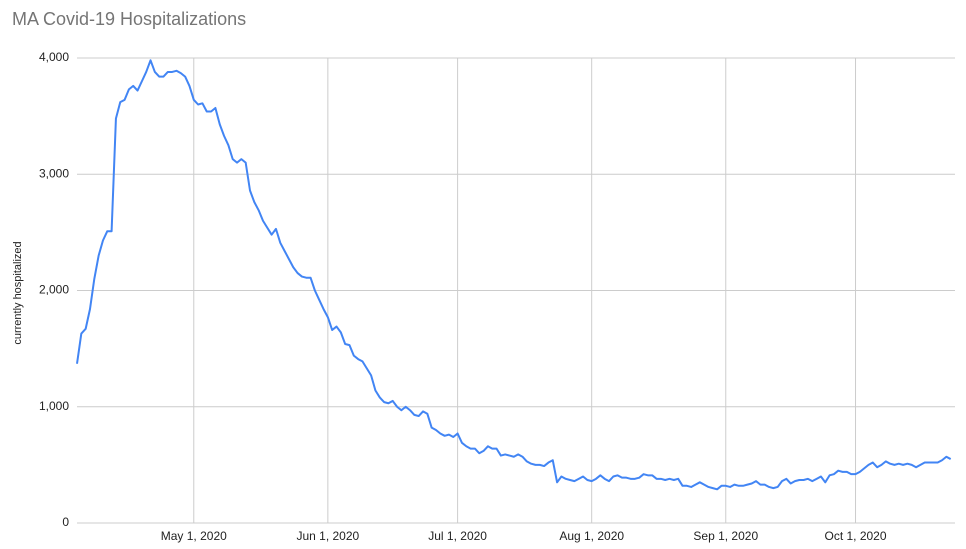 The image size is (966, 549). Describe the element at coordinates (591, 536) in the screenshot. I see `x-tick-label: Aug 1, 2020` at that location.